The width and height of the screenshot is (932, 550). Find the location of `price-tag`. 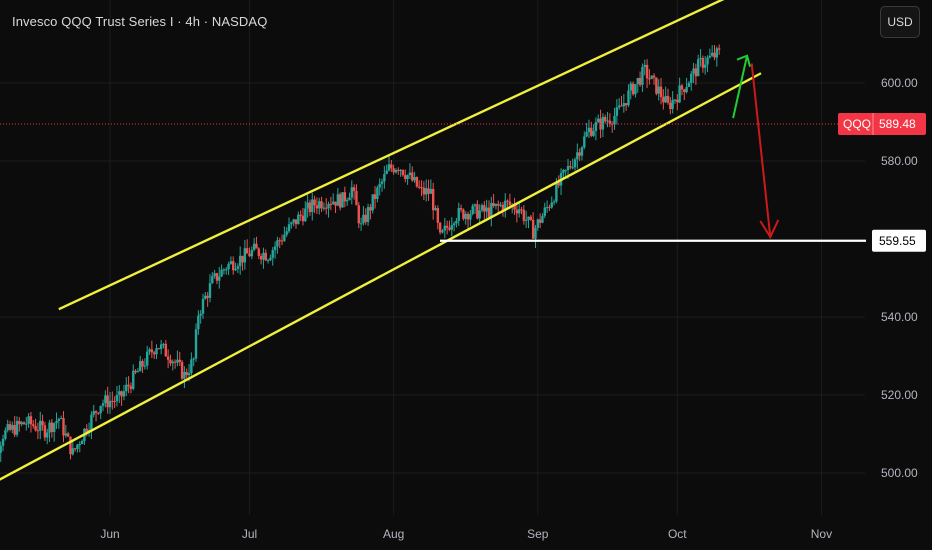

price-tag is located at coordinates (882, 124).